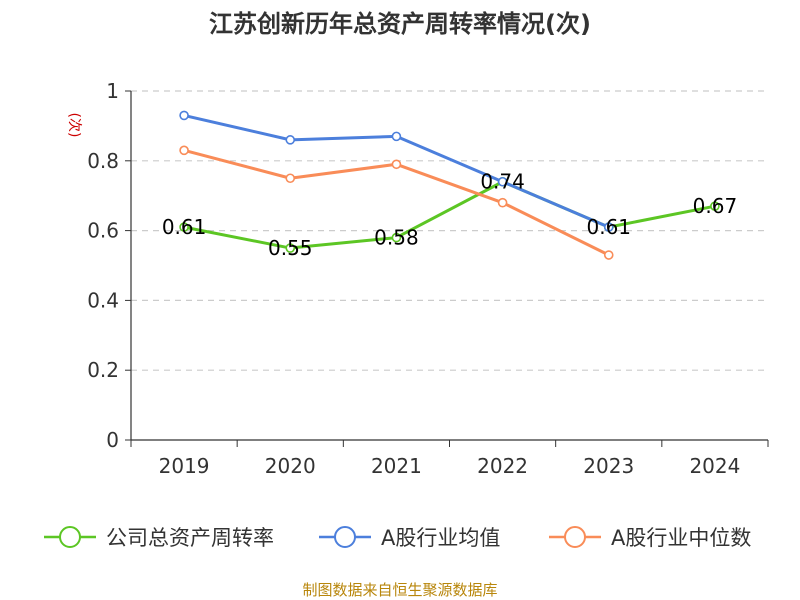 This screenshot has height=600, width=800. Describe the element at coordinates (74, 125) in the screenshot. I see `y-axis-label: (次)` at that location.